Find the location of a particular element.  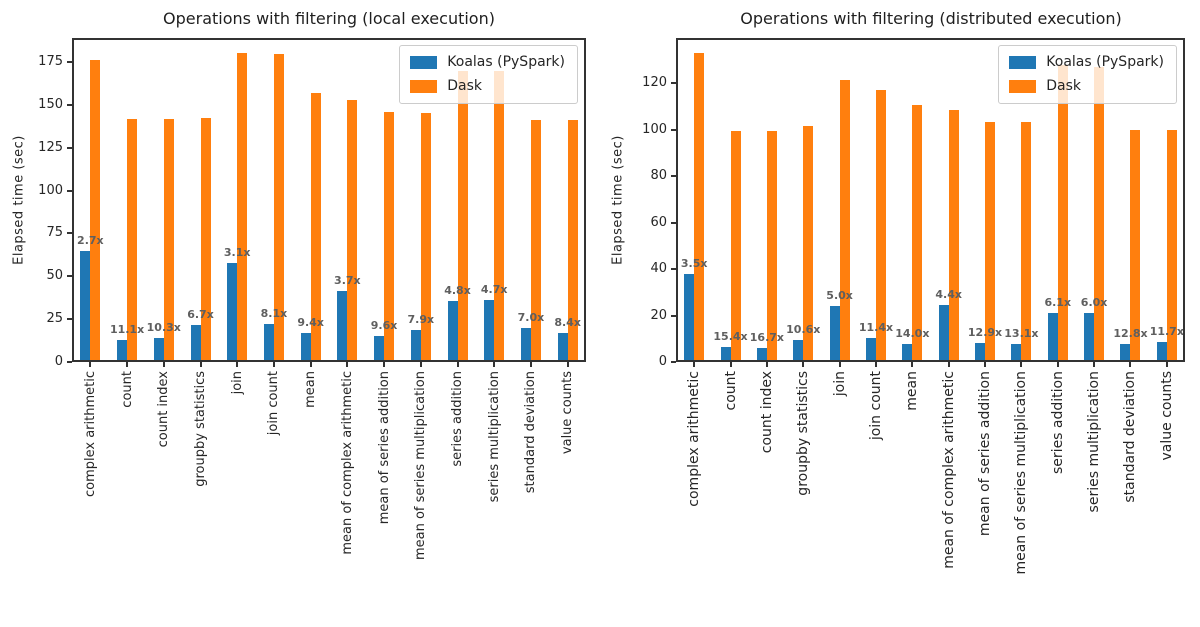

x-tick-label: mean of series addition is located at coordinates (985, 454).